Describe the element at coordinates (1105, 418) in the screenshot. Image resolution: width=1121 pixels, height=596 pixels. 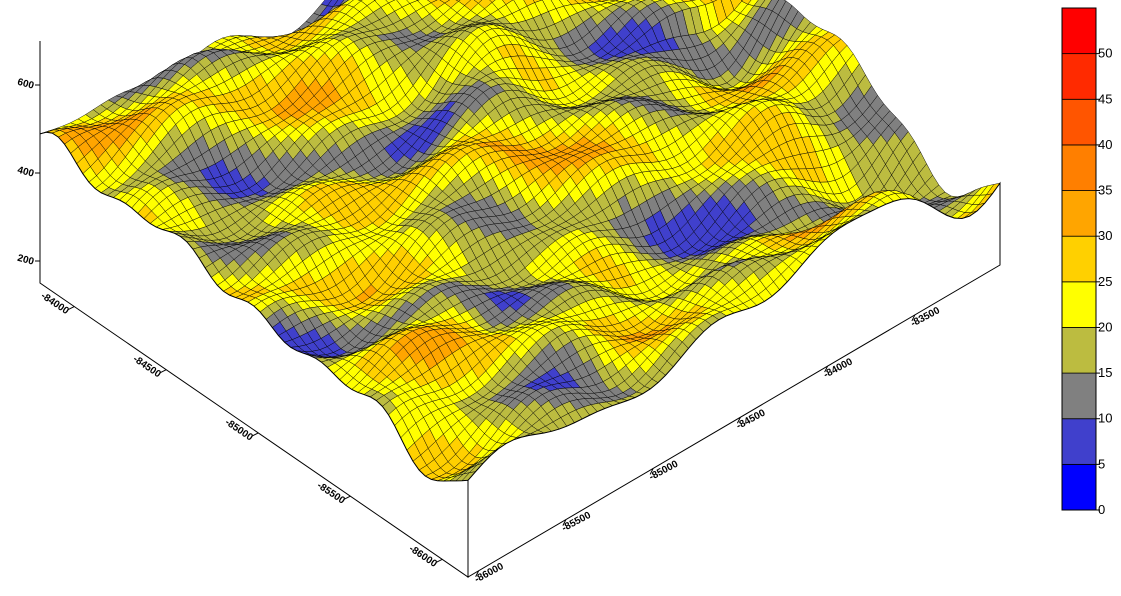
I see `colorbar-tick-label: 10` at that location.